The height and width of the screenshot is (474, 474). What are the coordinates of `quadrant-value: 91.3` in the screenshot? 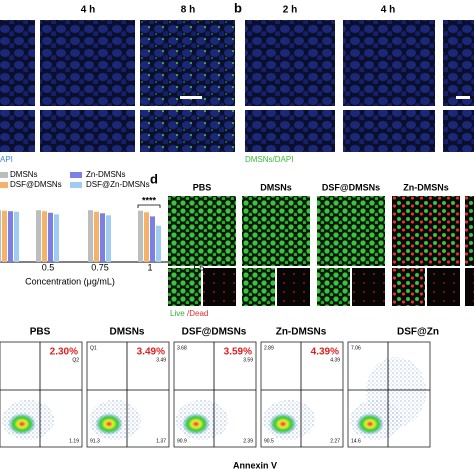 It's located at (95, 441).